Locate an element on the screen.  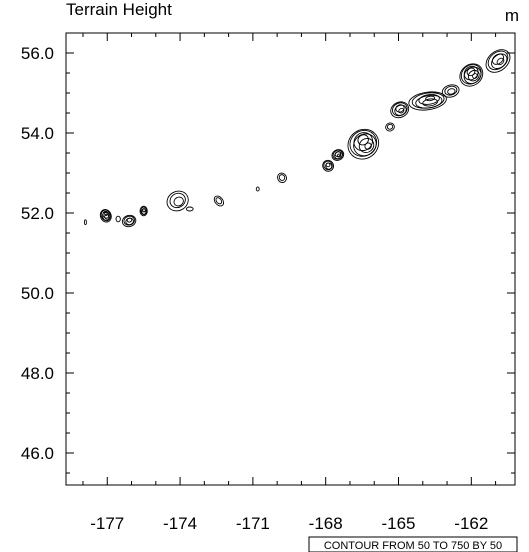
y-tick-label: 48.0 is located at coordinates (37, 373).